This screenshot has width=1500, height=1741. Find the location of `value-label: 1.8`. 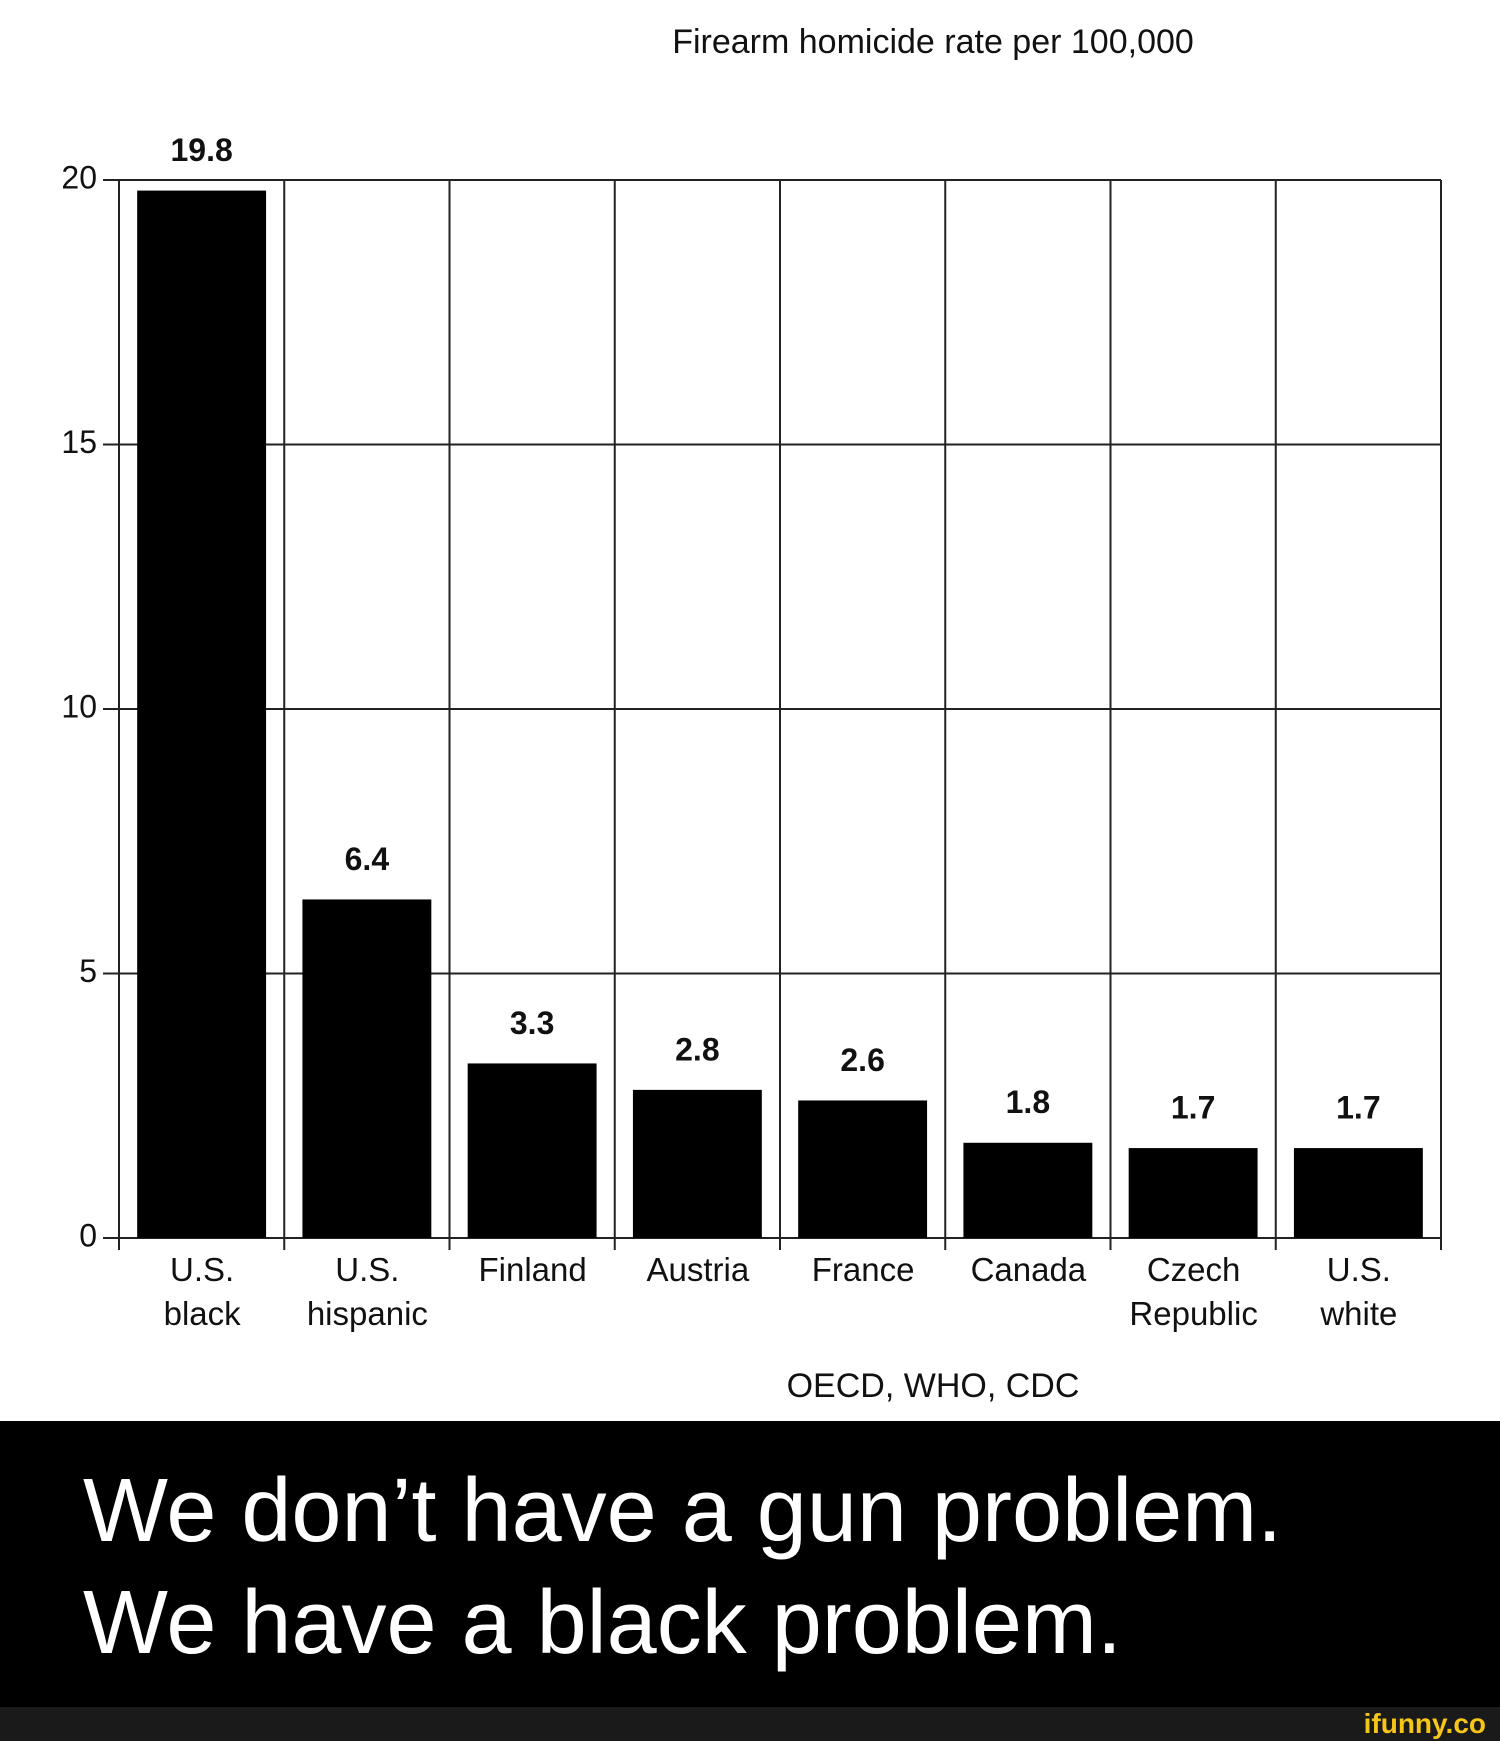

value-label: 1.8 is located at coordinates (1028, 1102).